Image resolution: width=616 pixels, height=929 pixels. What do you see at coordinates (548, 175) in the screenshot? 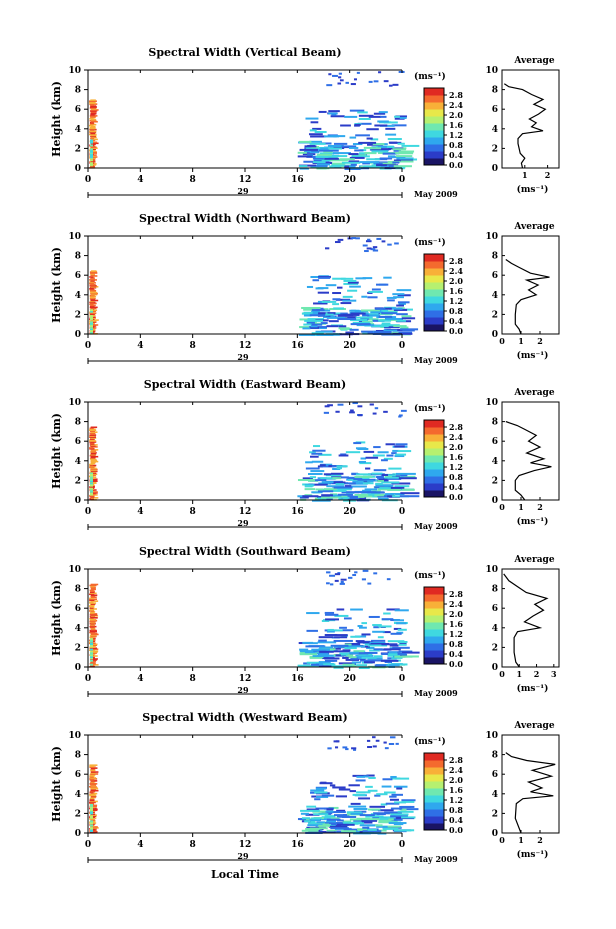
I see `average-x-tick-label: 2` at bounding box center [548, 175].